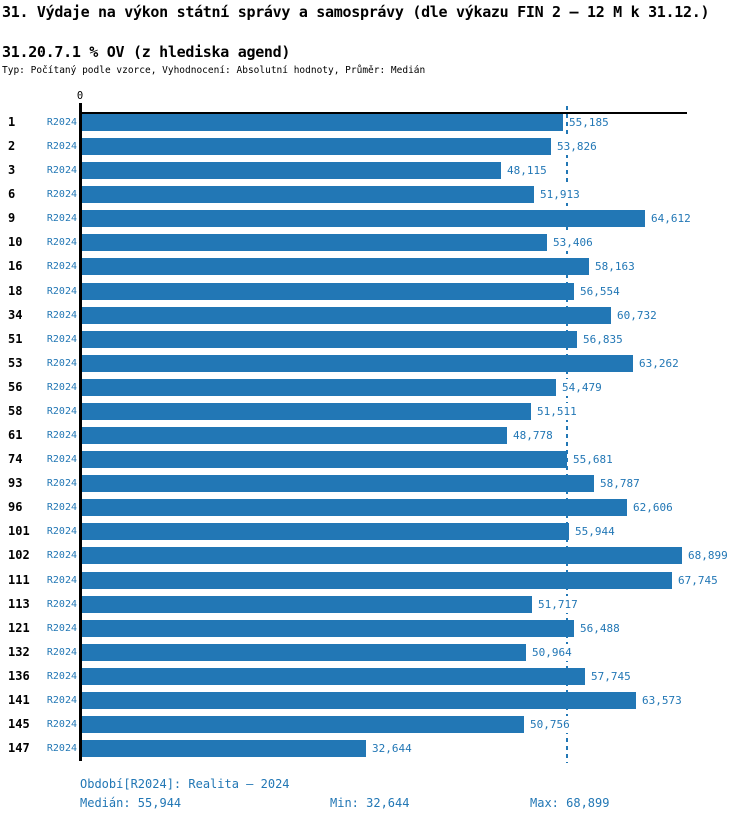 This screenshot has width=750, height=822. What do you see at coordinates (146, 52) in the screenshot?
I see `chart-subtitle: 31.20.7.1 % OV (z hlediska agend)` at bounding box center [146, 52].